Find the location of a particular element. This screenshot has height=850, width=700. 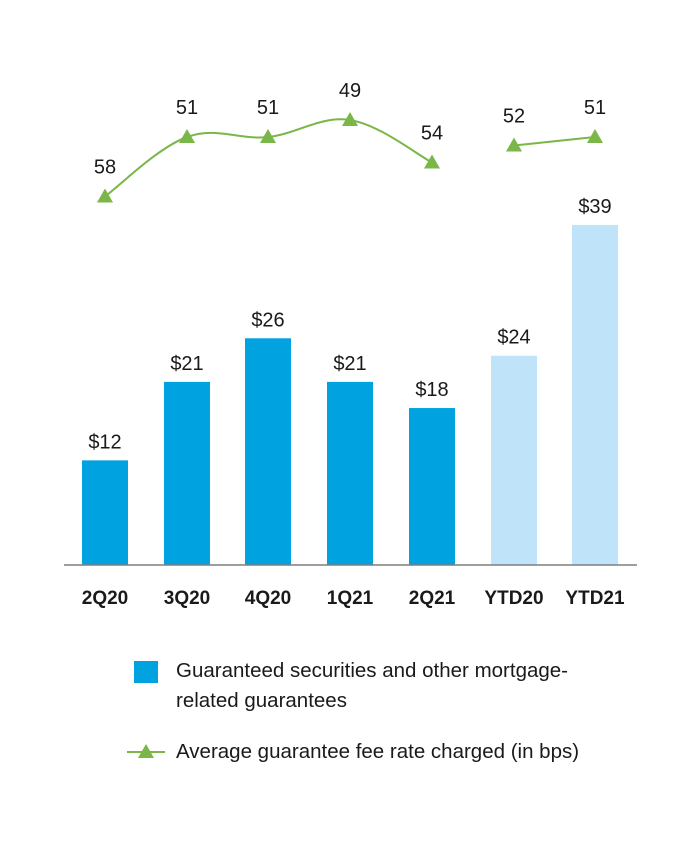

x-tick-label-ytd21: YTD21 is located at coordinates (595, 598).